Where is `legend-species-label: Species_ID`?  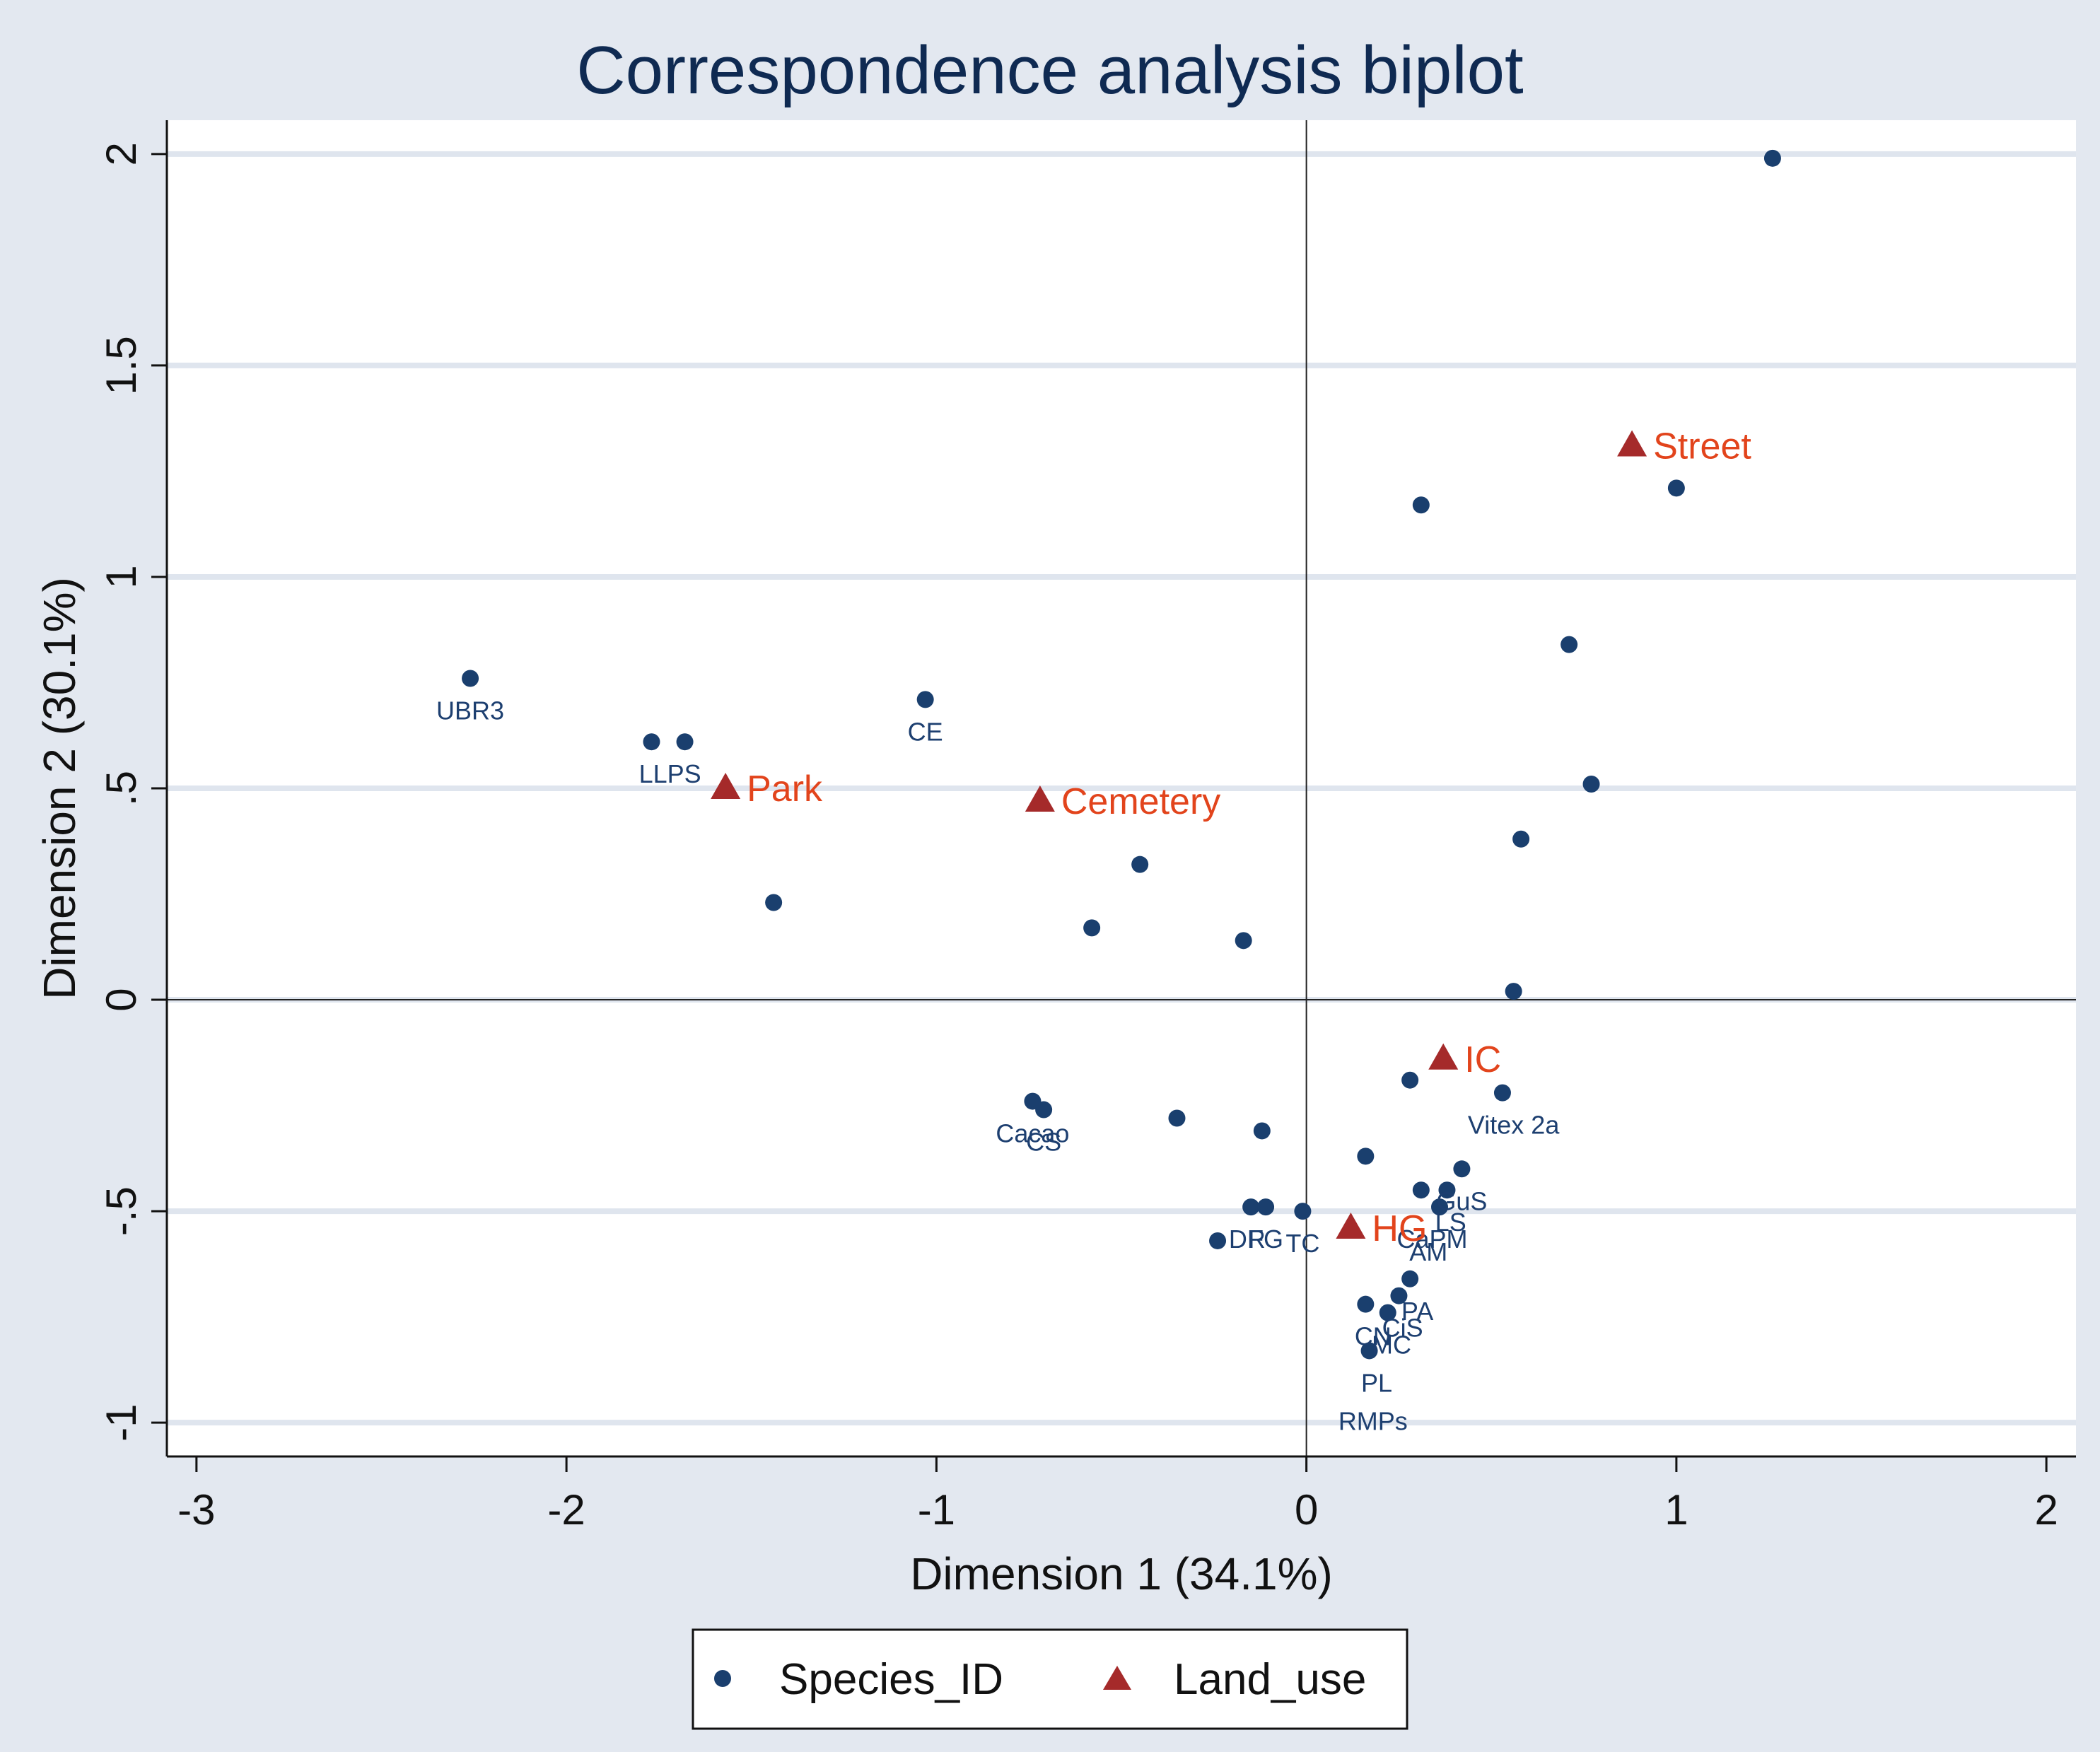
legend-species-label: Species_ID is located at coordinates (891, 1680).